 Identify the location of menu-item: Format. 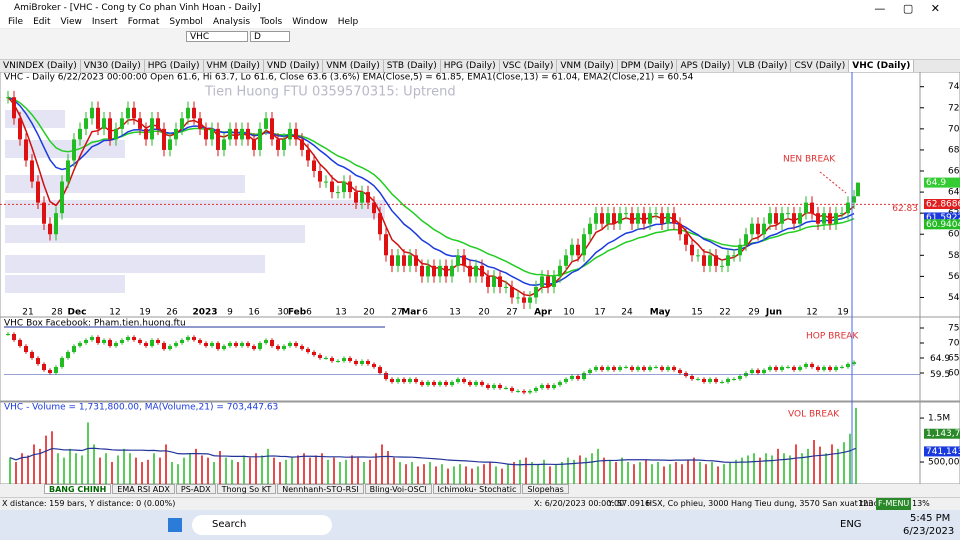
(143, 22).